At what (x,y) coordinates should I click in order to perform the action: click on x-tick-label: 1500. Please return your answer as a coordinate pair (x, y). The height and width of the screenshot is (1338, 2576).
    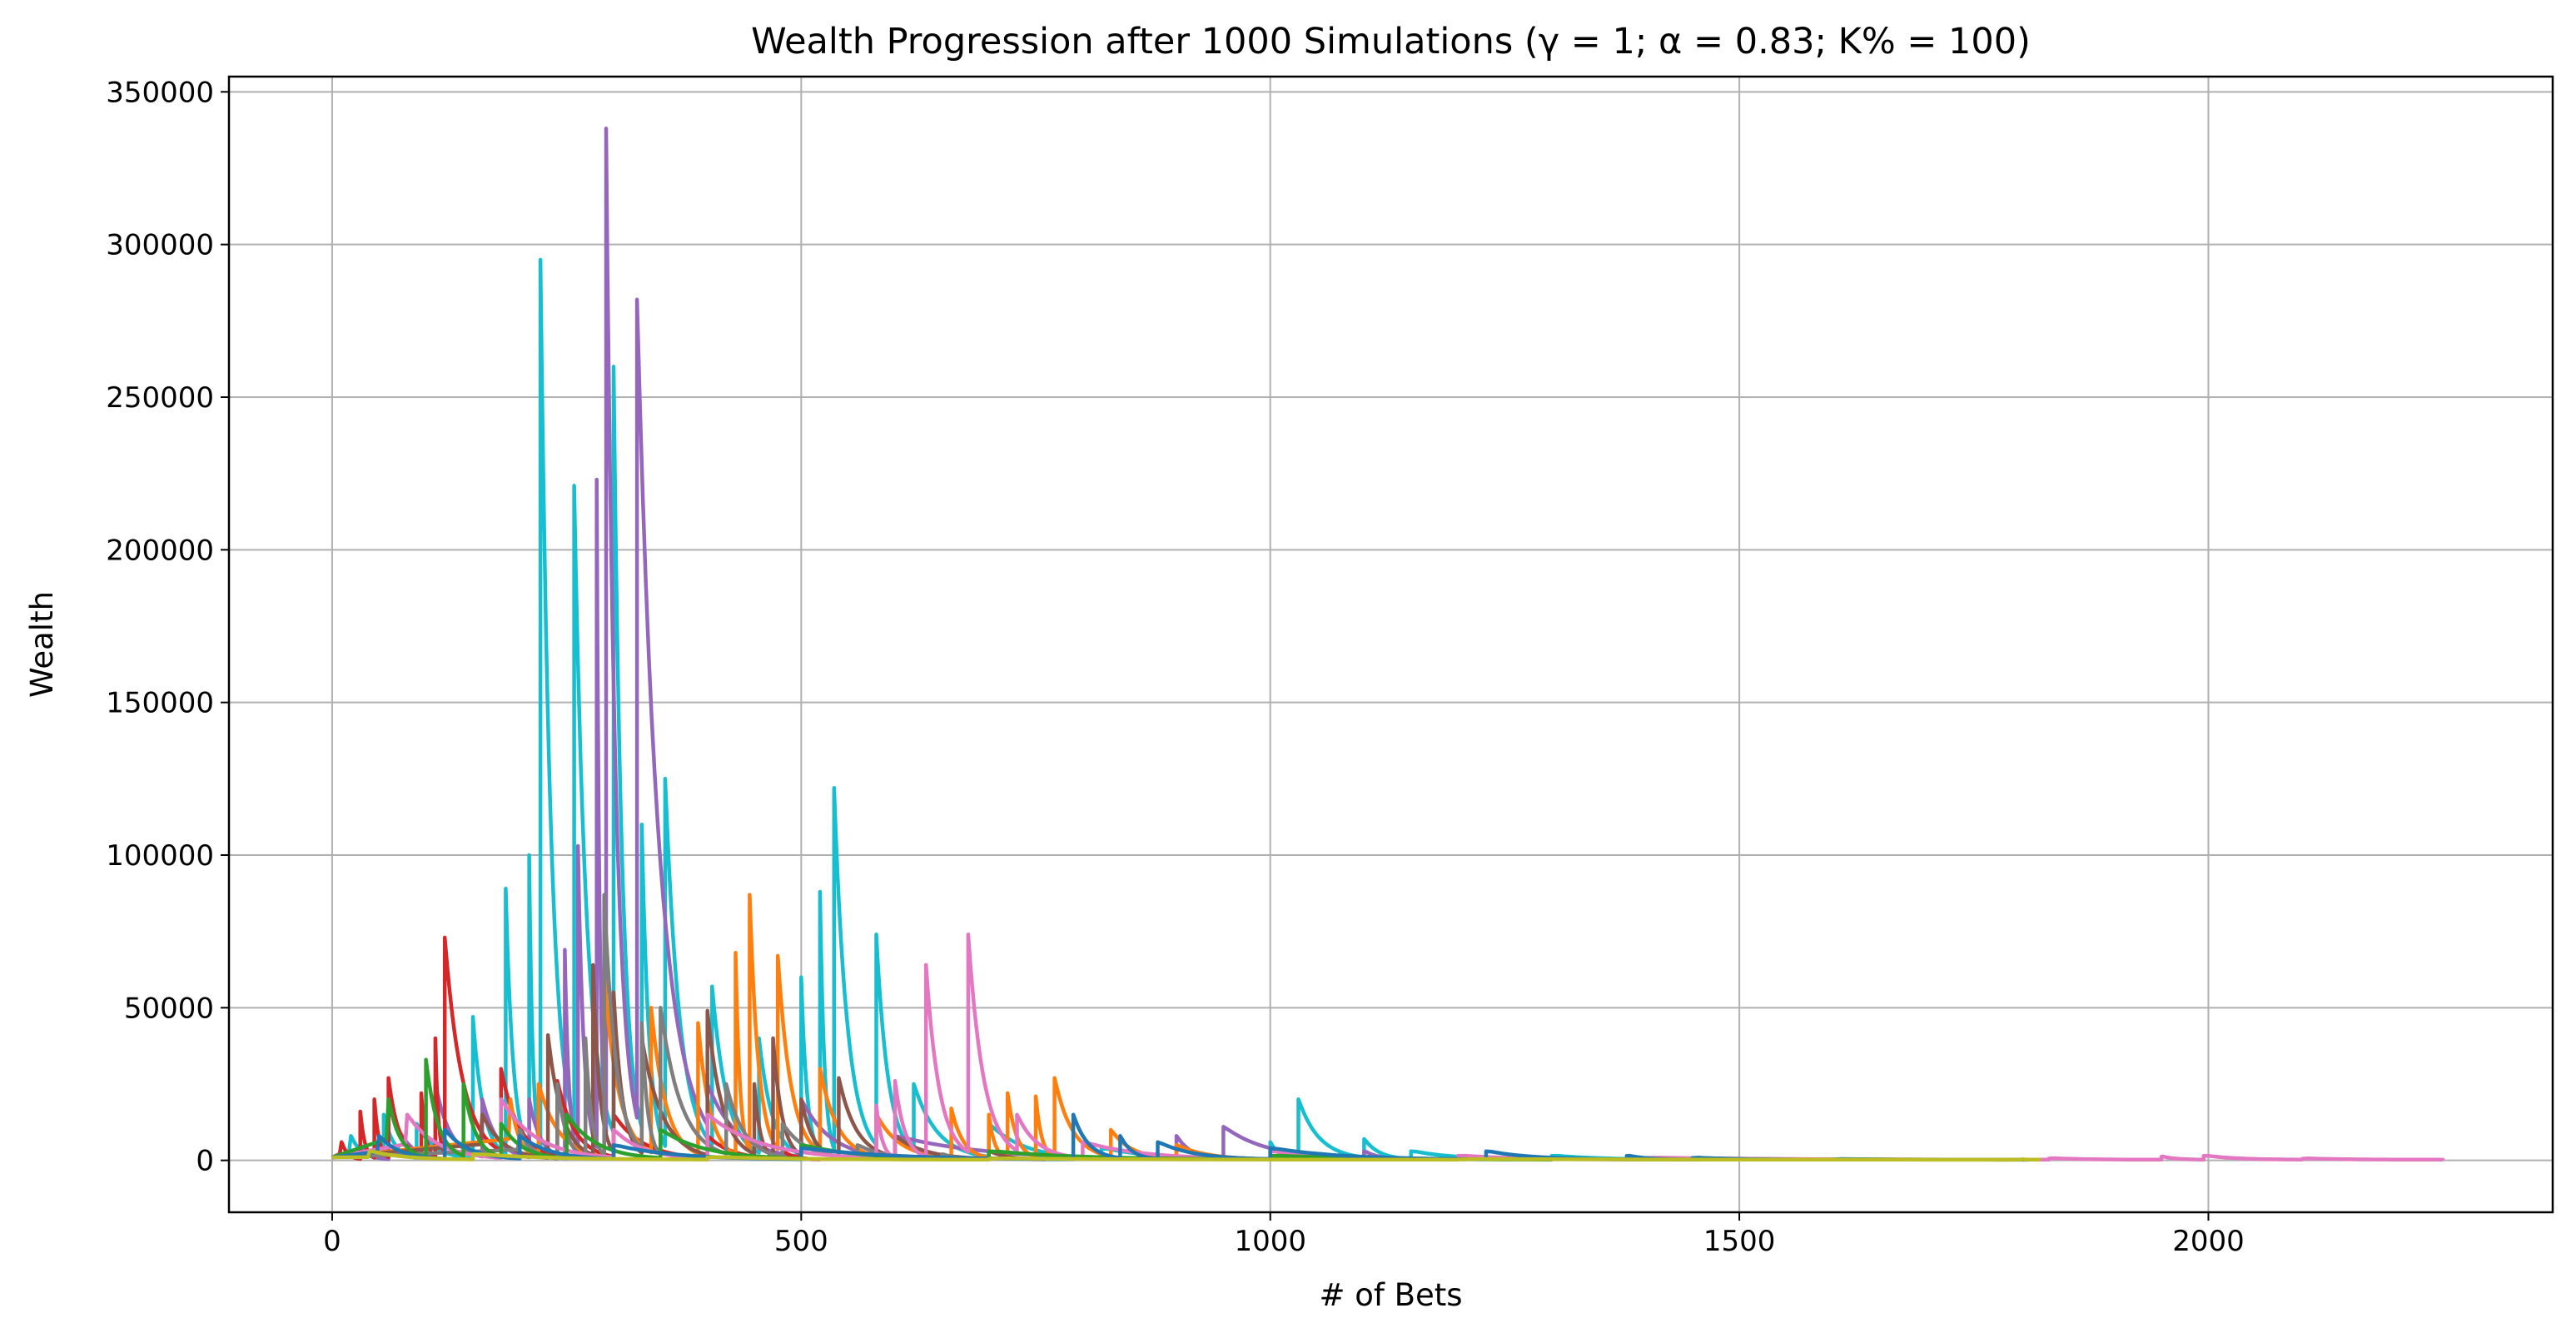
    Looking at the image, I should click on (1739, 1241).